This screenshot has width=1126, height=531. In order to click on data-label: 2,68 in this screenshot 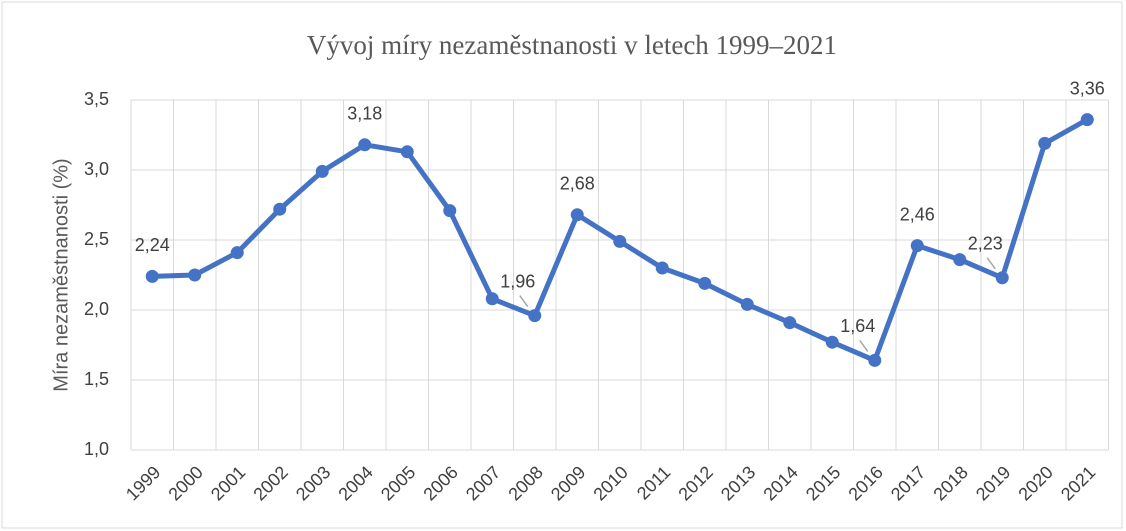, I will do `click(577, 184)`.